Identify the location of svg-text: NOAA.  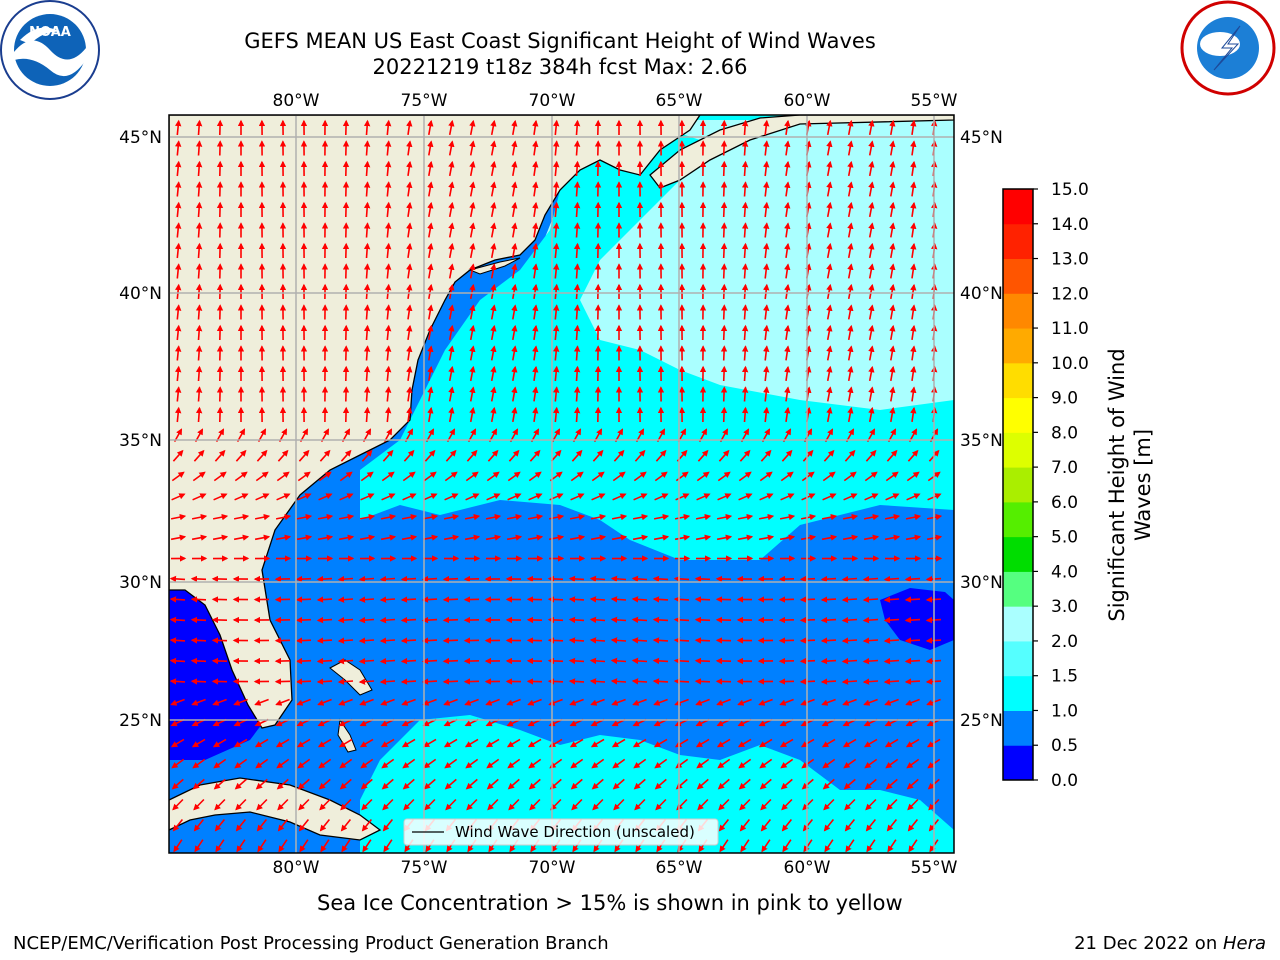
(50, 32).